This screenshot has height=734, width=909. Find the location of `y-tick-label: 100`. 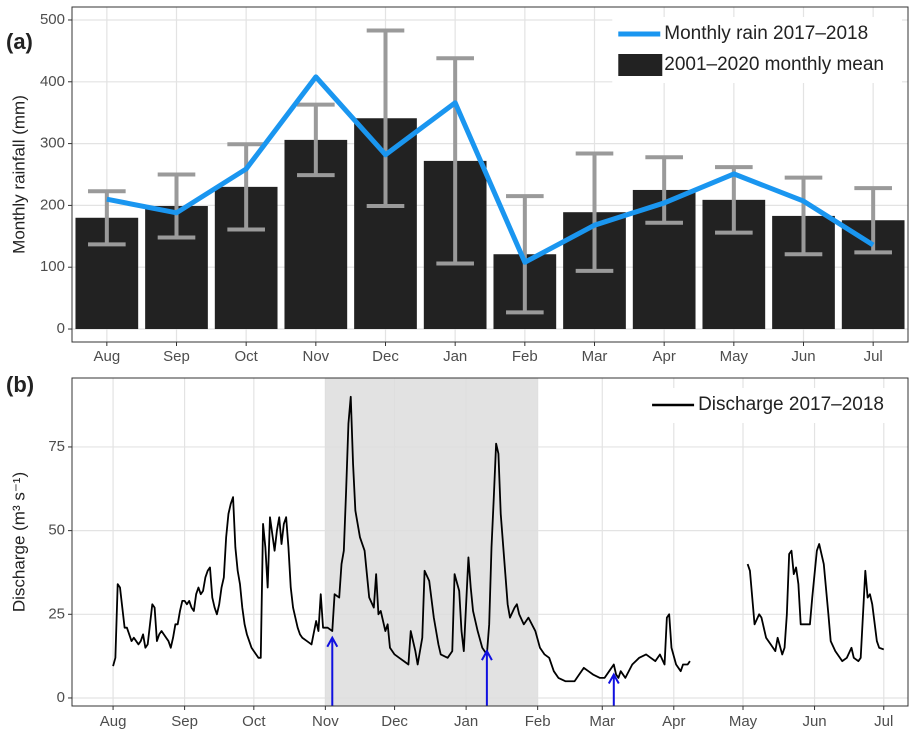

y-tick-label: 100 is located at coordinates (52, 266).